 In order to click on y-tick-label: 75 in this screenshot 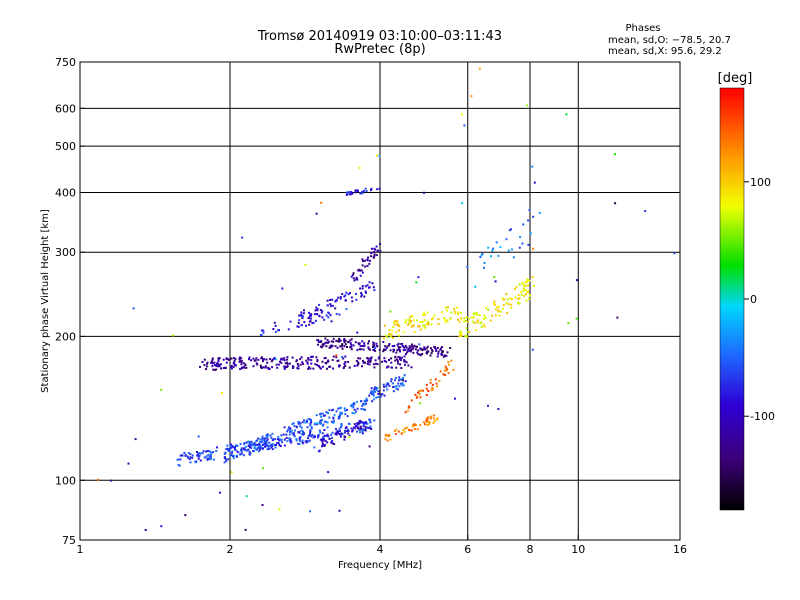, I will do `click(69, 540)`.